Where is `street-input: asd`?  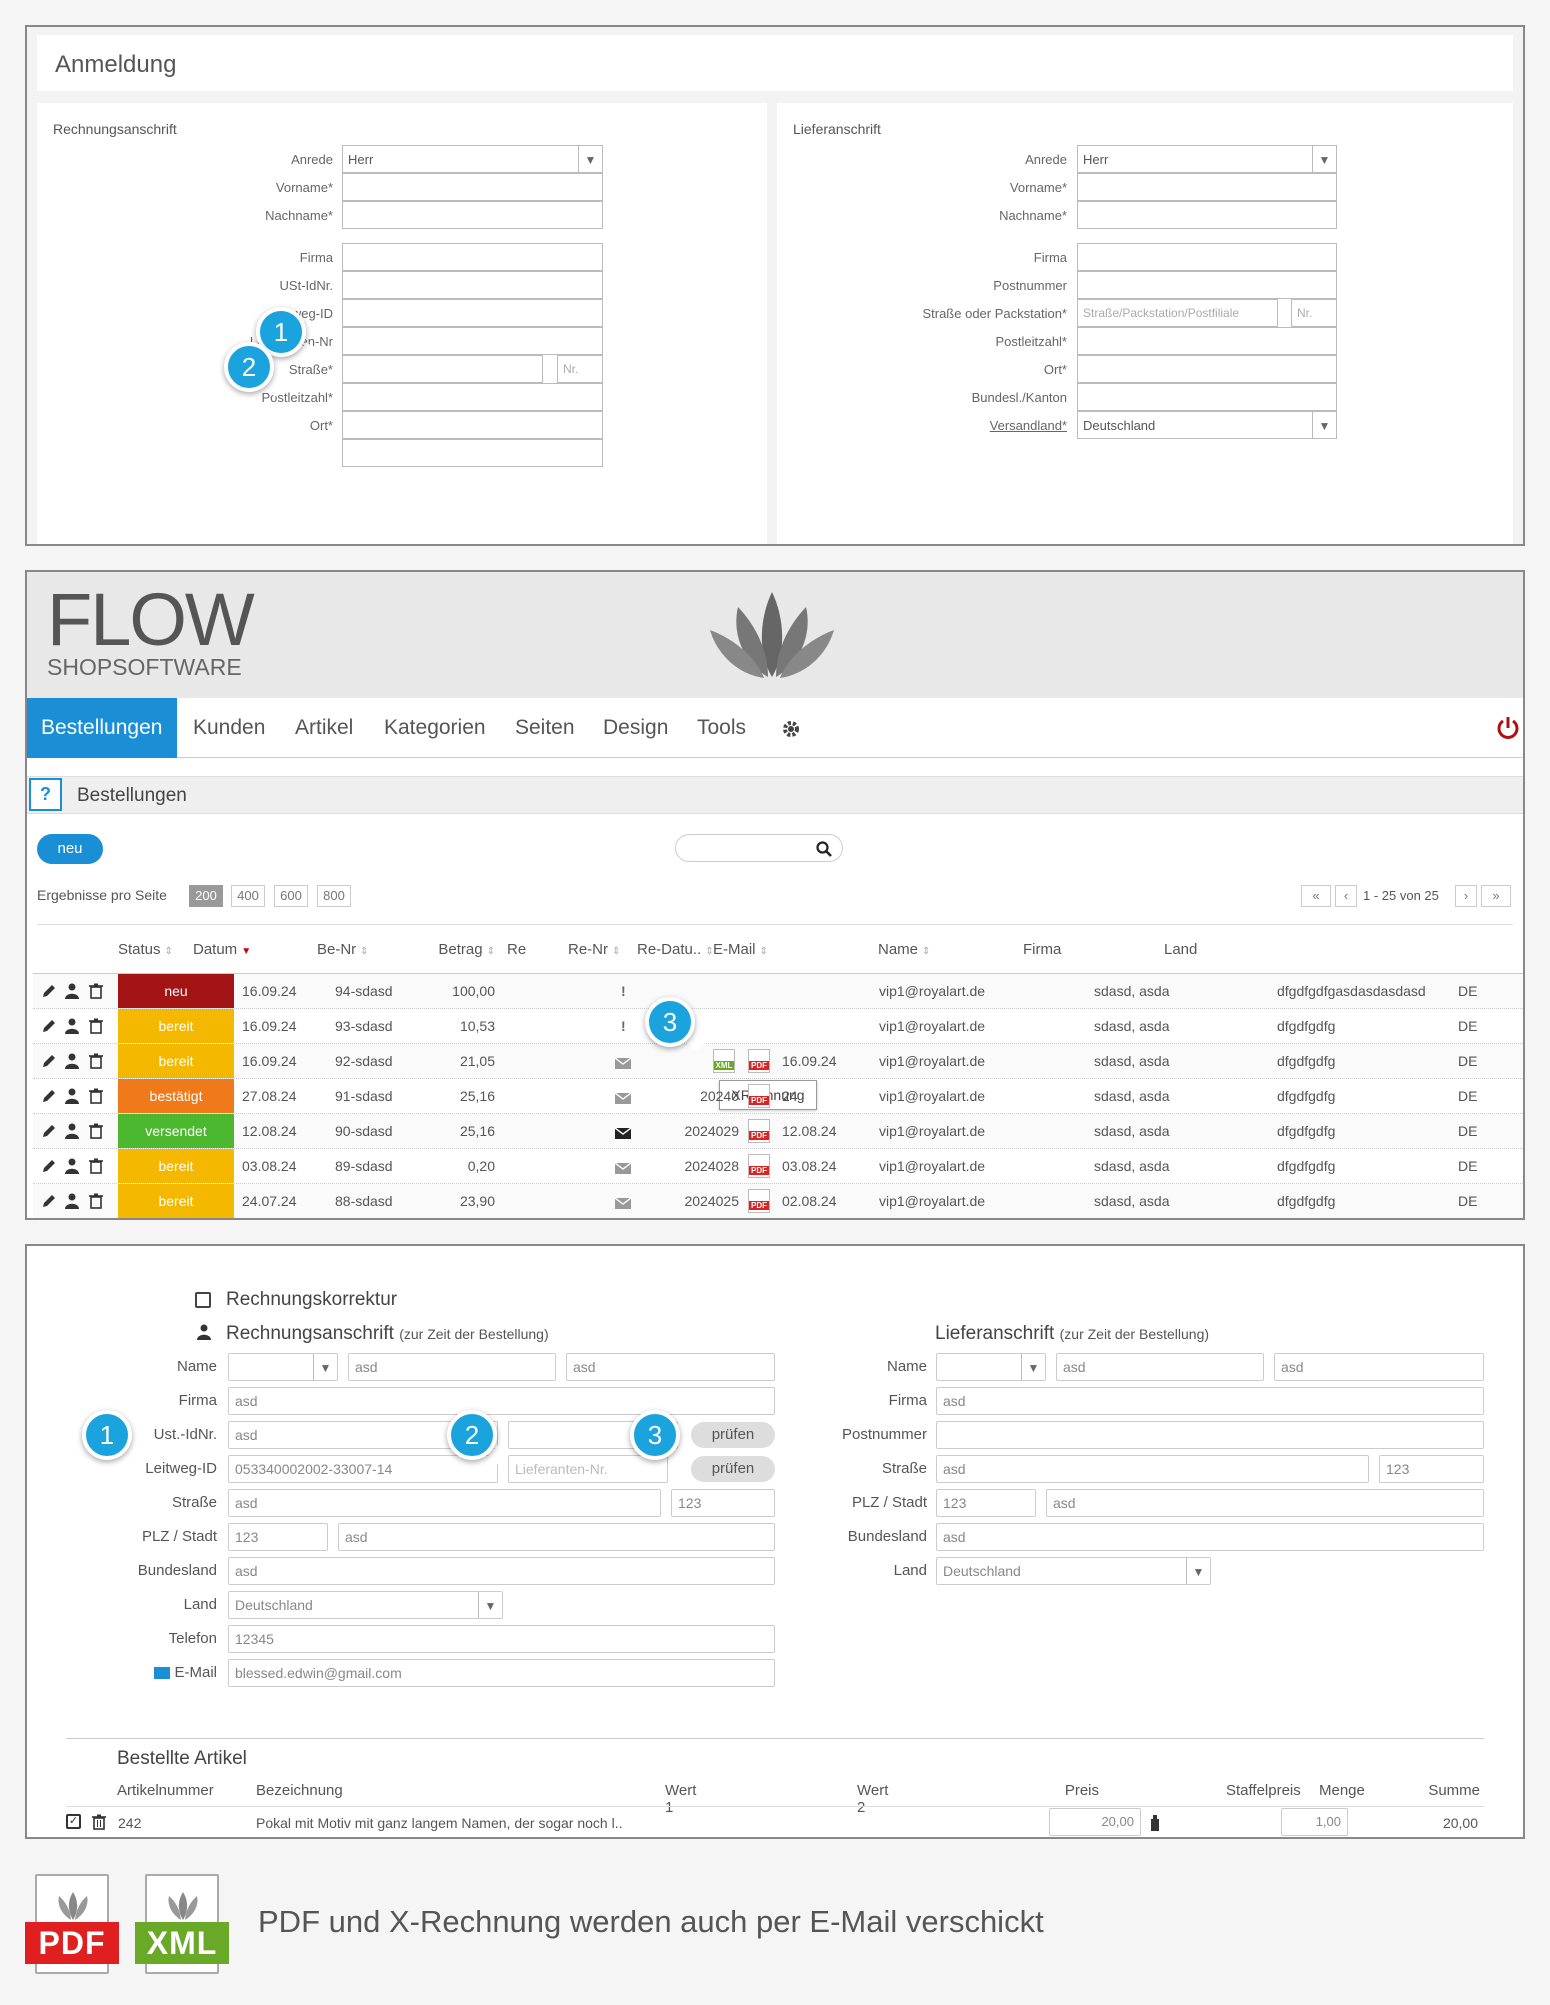 street-input: asd is located at coordinates (444, 1503).